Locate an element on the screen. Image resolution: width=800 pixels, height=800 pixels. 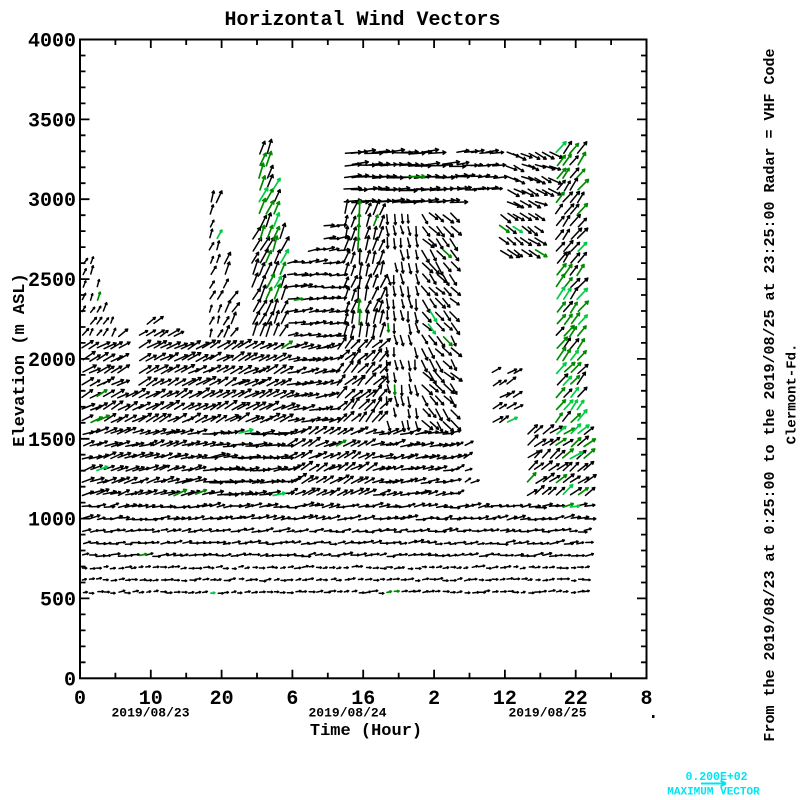
svg-text: 2500 is located at coordinates (52, 281).